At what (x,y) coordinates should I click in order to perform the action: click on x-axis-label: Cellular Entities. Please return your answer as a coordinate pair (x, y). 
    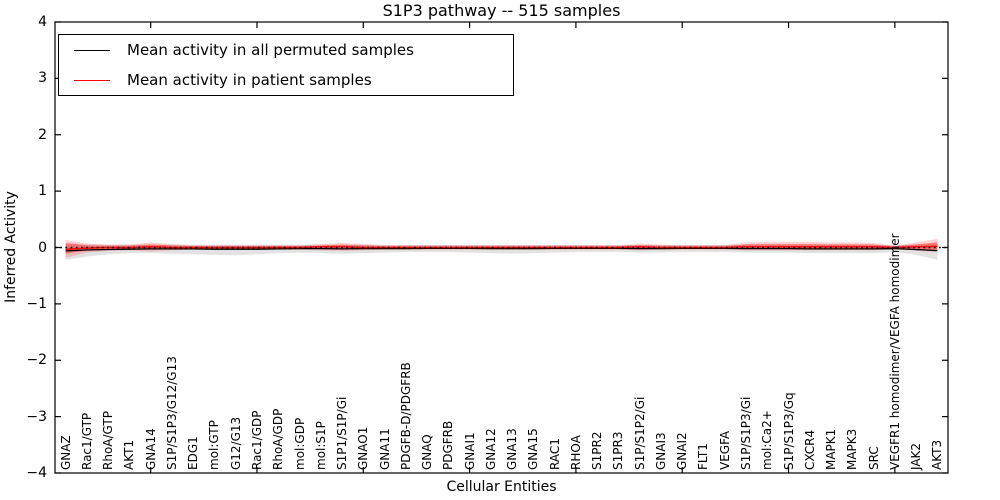
    Looking at the image, I should click on (501, 487).